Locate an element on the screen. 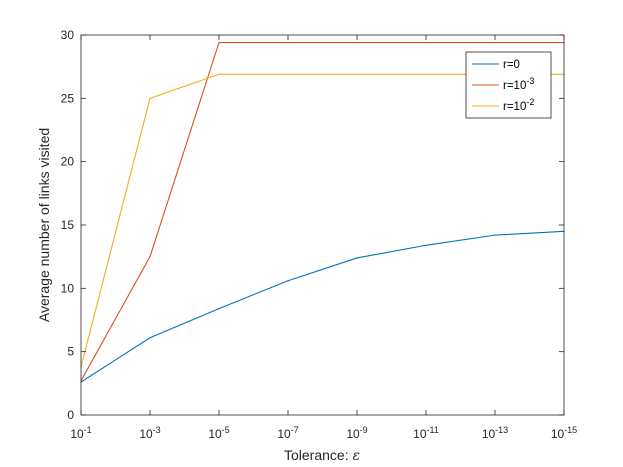 The width and height of the screenshot is (623, 467). x-tick-label: 10⁻³ is located at coordinates (149, 433).